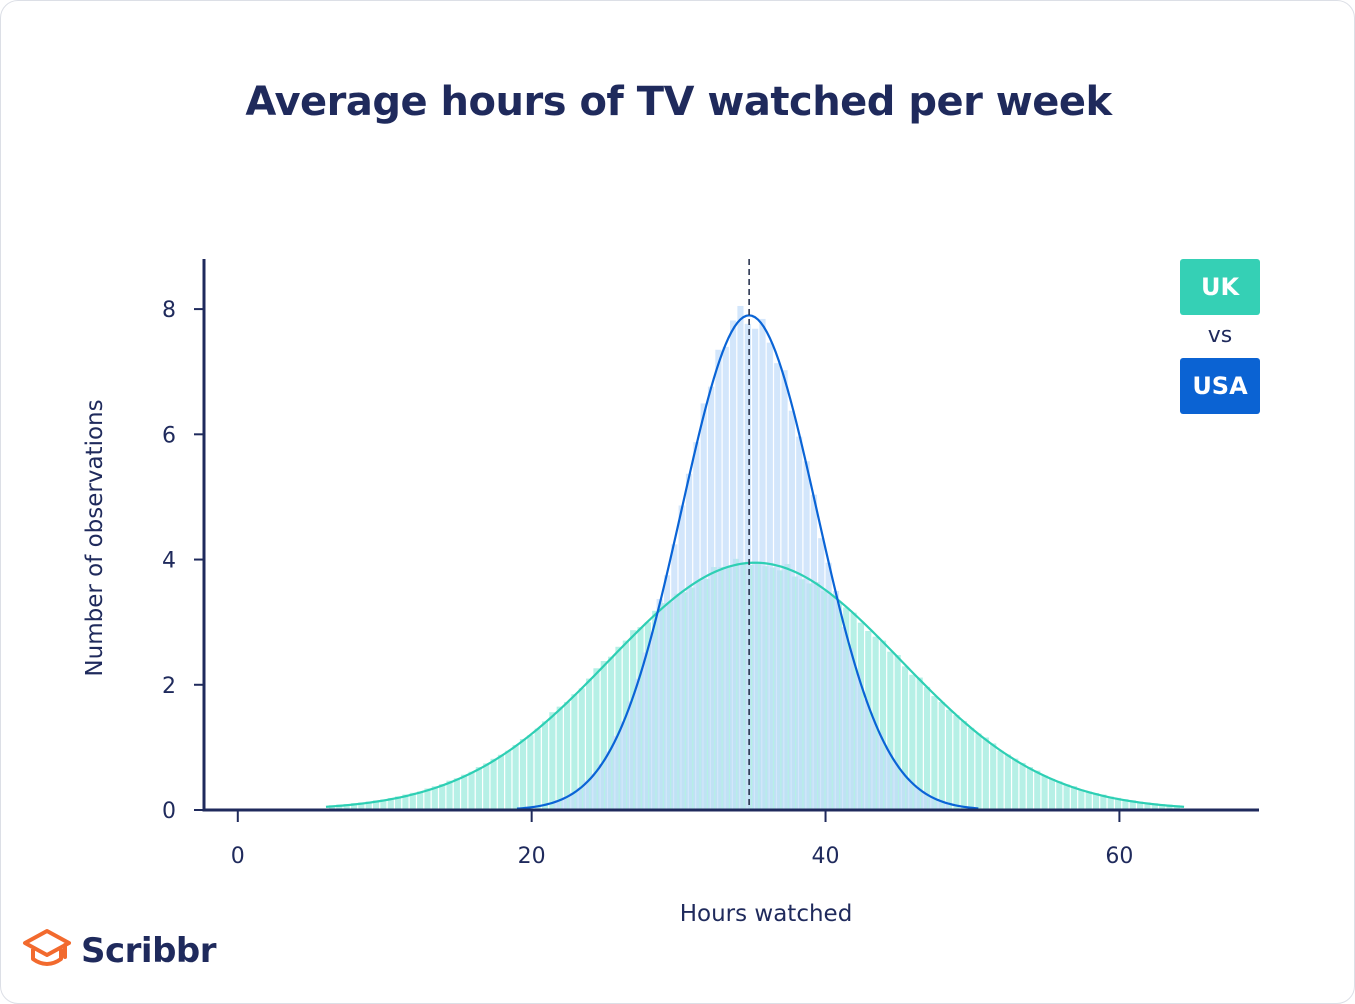  I want to click on legend-vs: vs, so click(1220, 335).